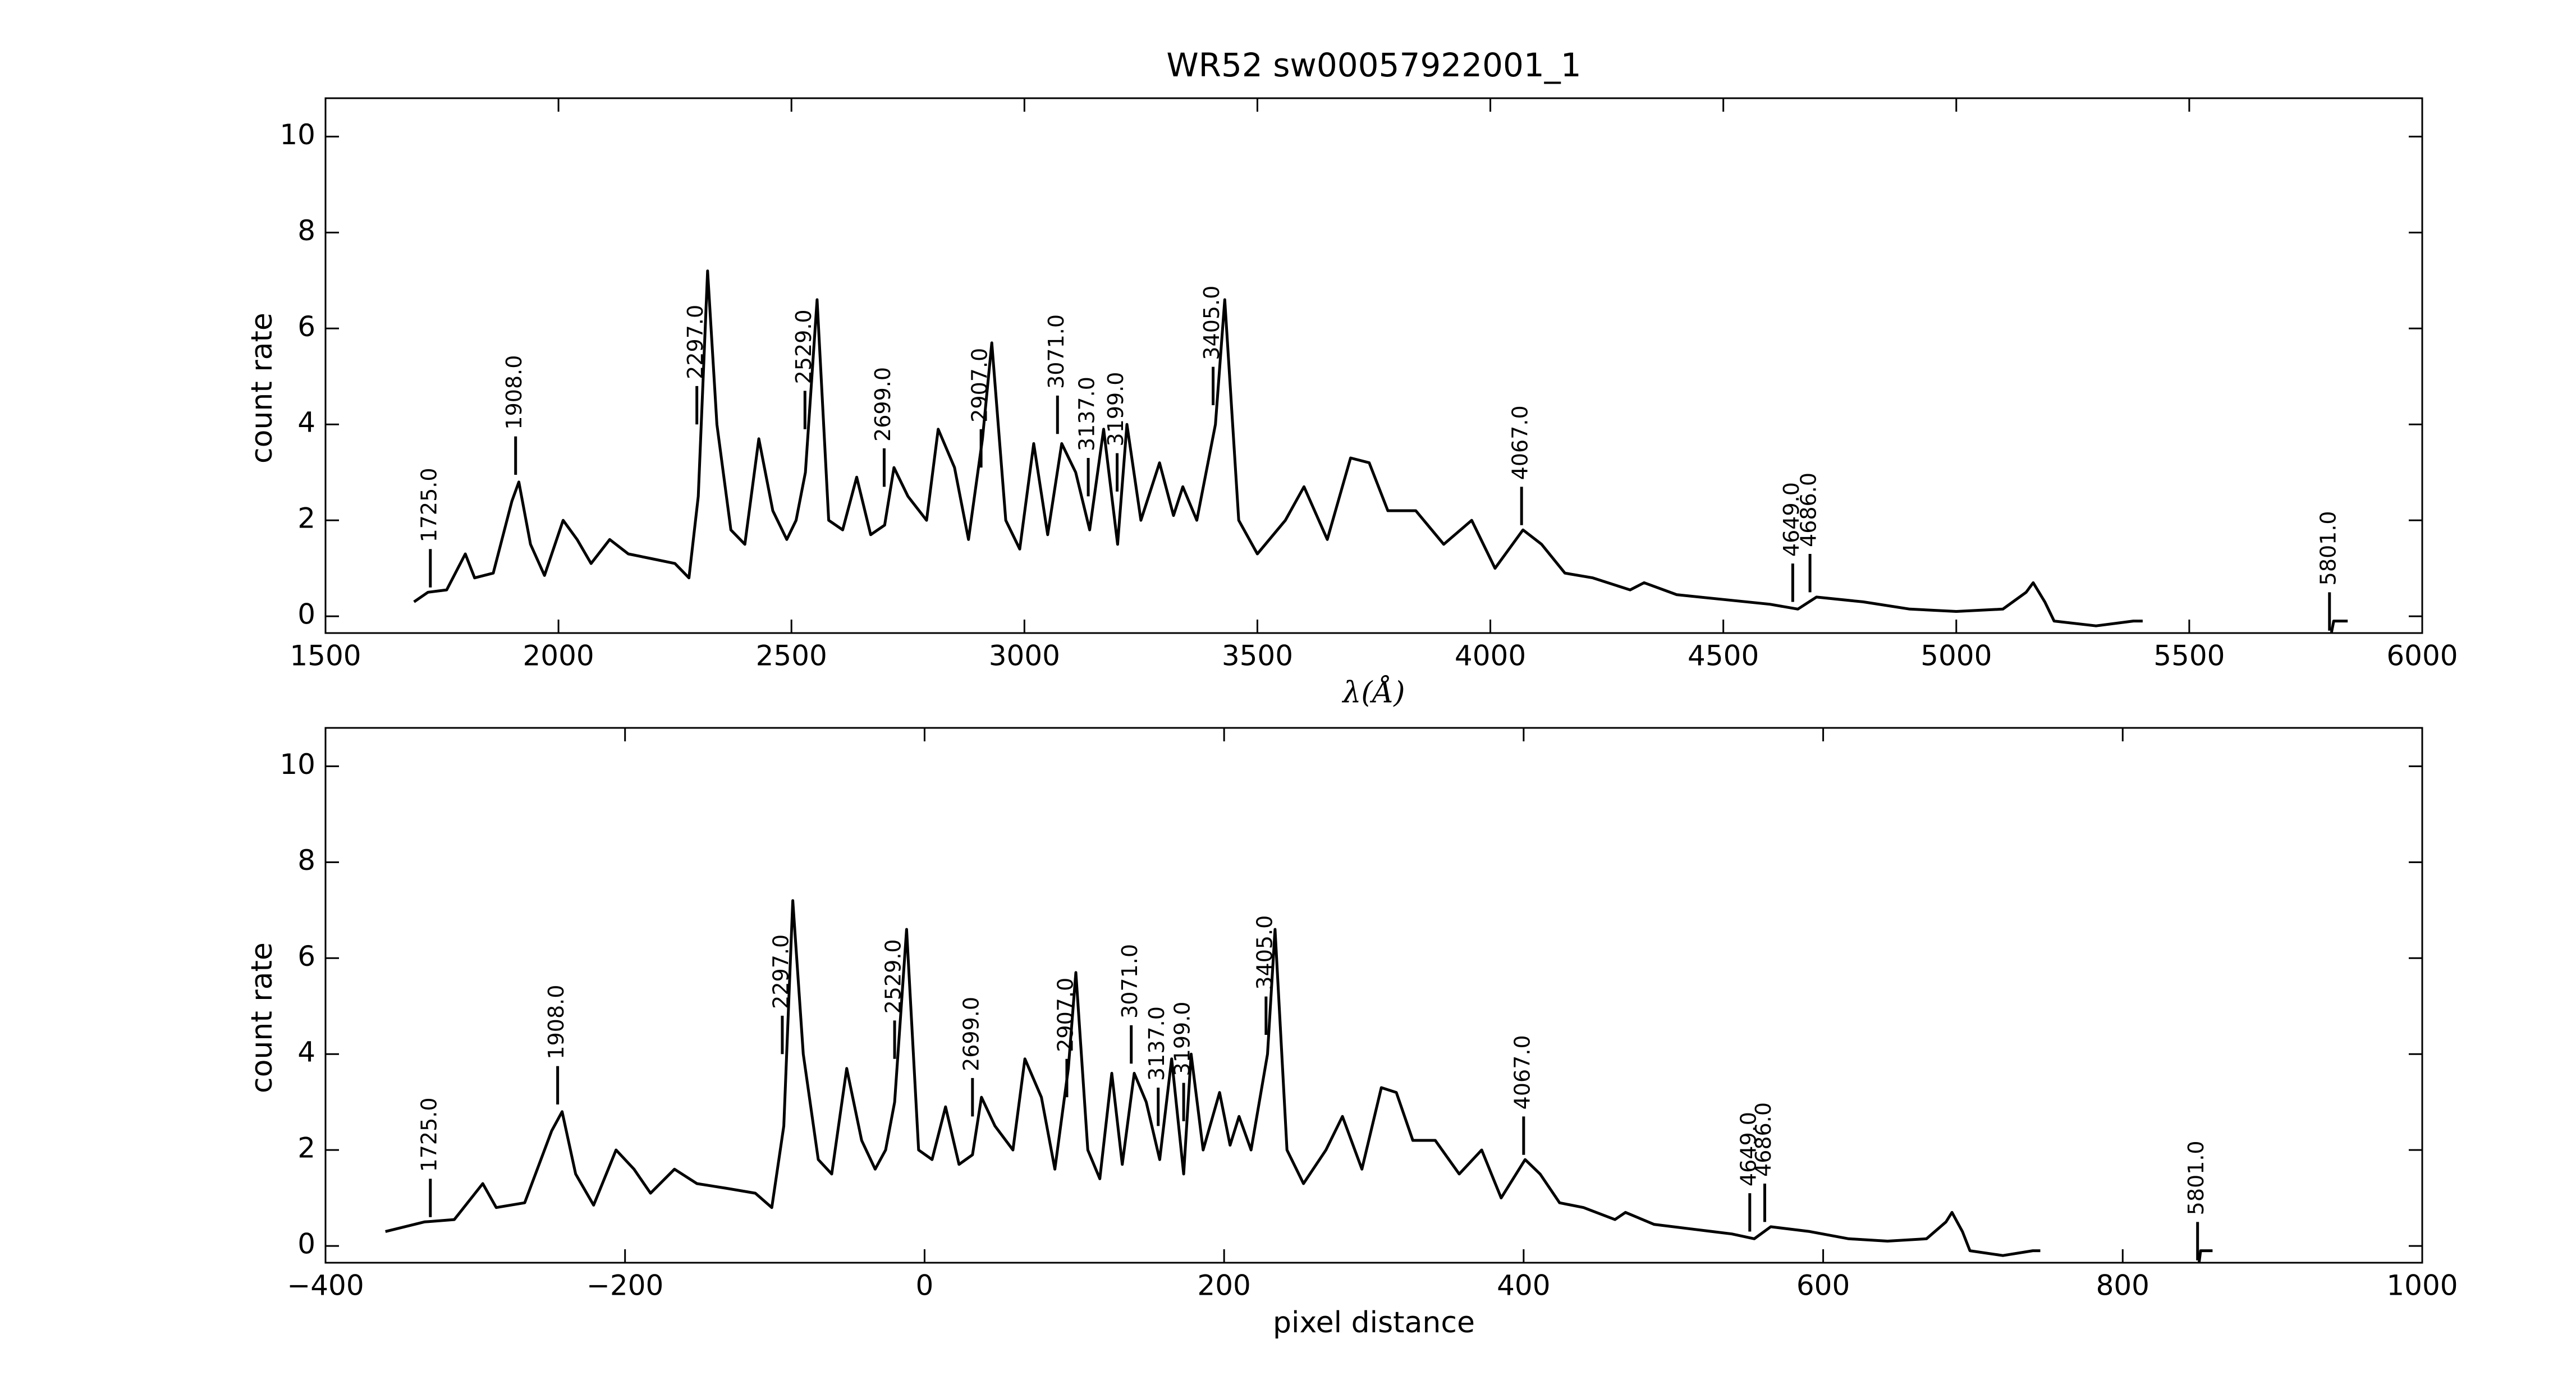  Describe the element at coordinates (1024, 656) in the screenshot. I see `x-tick-label: 3000` at that location.